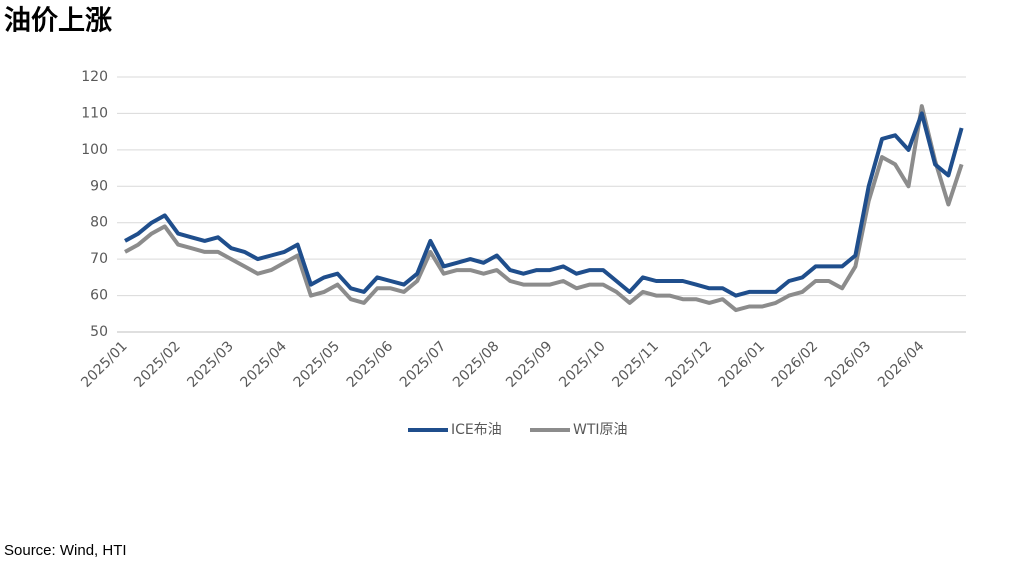 The image size is (1035, 574). Describe the element at coordinates (99, 186) in the screenshot. I see `y-tick-label: 90` at that location.